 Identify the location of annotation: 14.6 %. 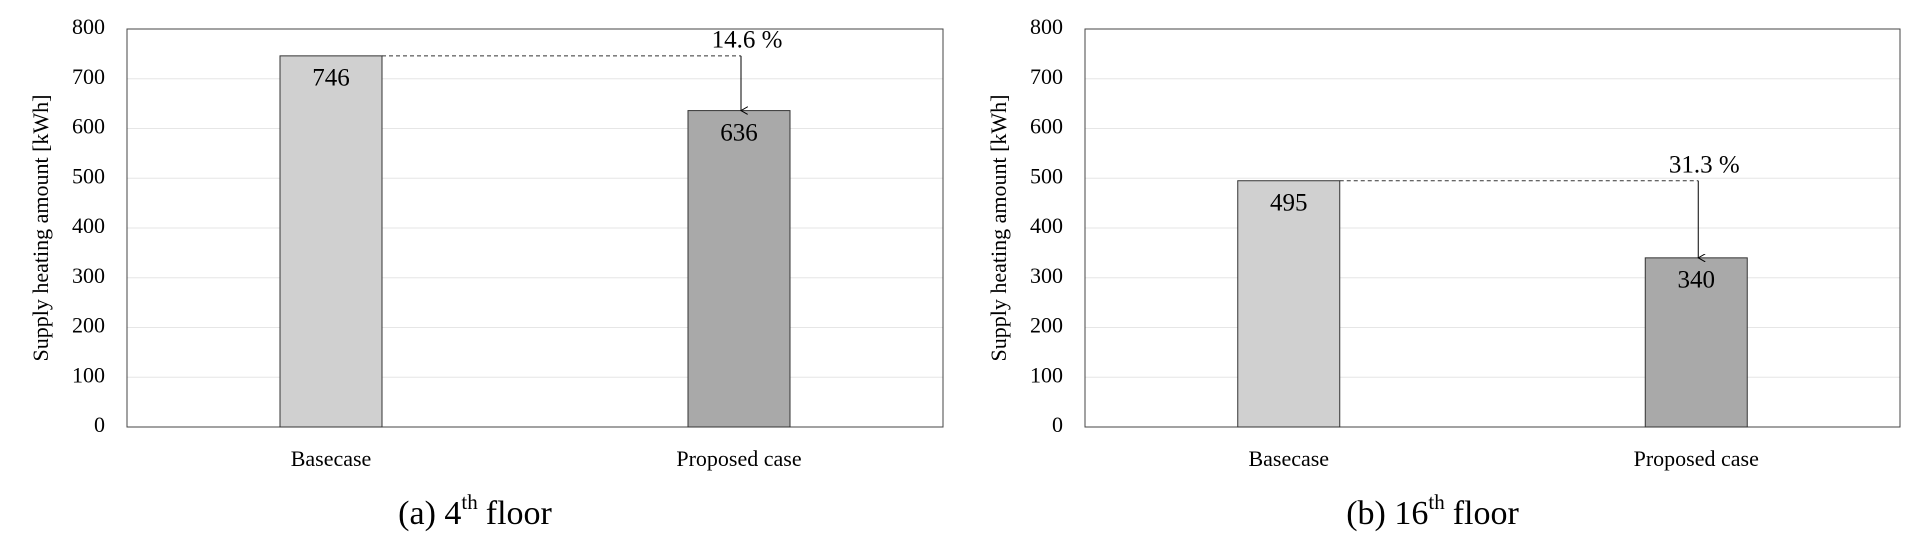
(747, 40).